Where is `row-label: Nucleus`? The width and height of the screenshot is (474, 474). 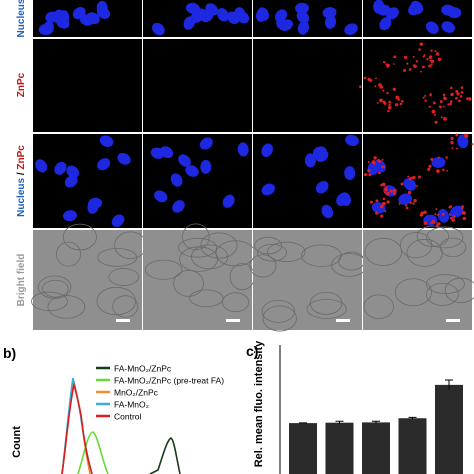
row-label: Nucleus is located at coordinates (21, 18).